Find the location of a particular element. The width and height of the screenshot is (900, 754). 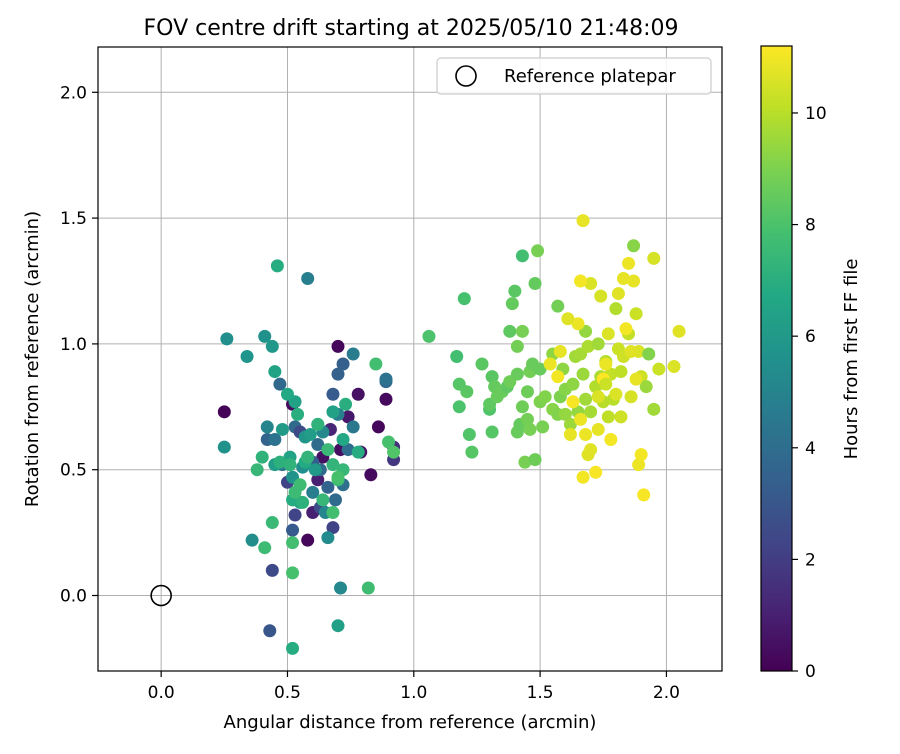

colorbar-tick-label: 4 is located at coordinates (810, 449).